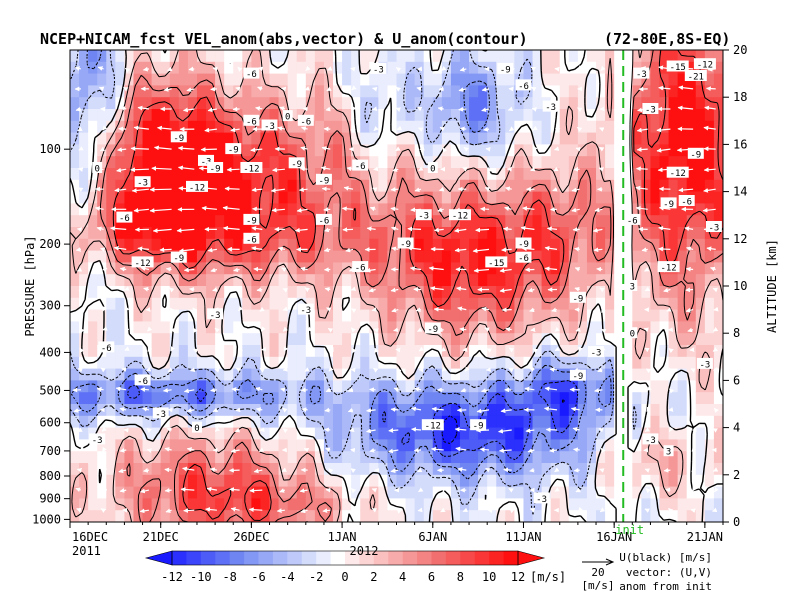  What do you see at coordinates (668, 453) in the screenshot?
I see `contour-label: 3` at bounding box center [668, 453].